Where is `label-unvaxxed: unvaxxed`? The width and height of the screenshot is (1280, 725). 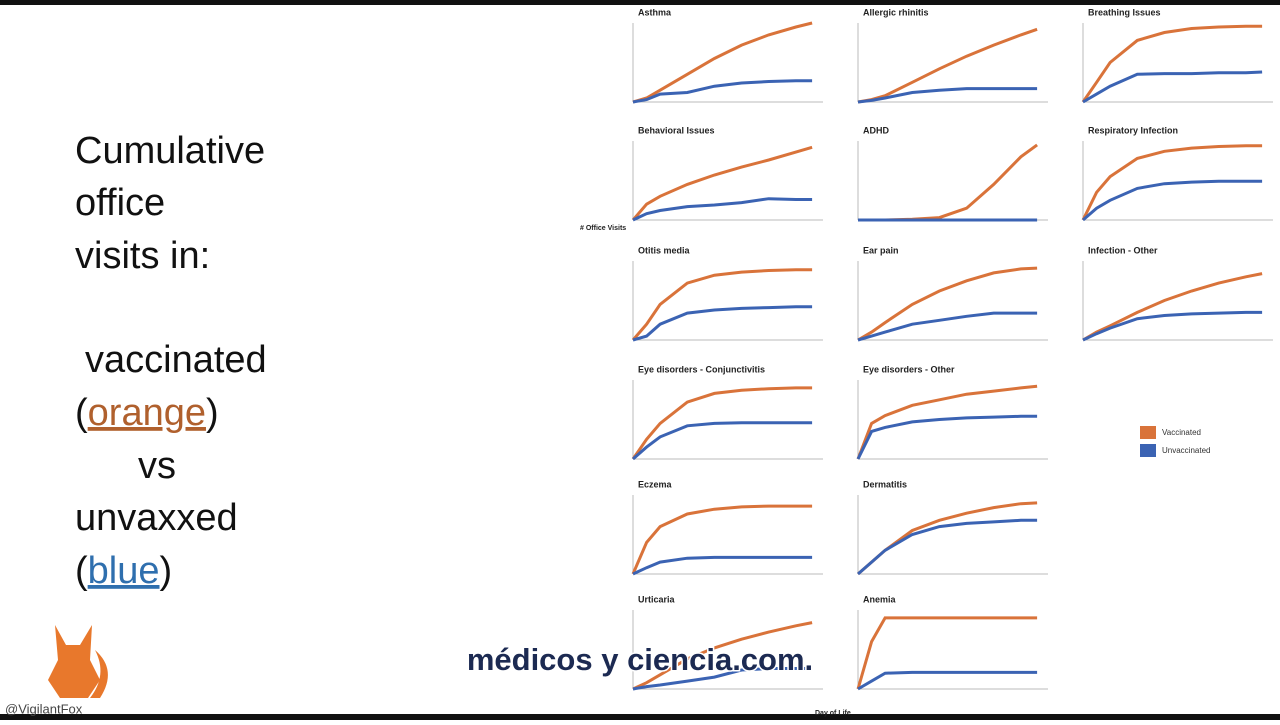 label-unvaxxed: unvaxxed is located at coordinates (156, 518).